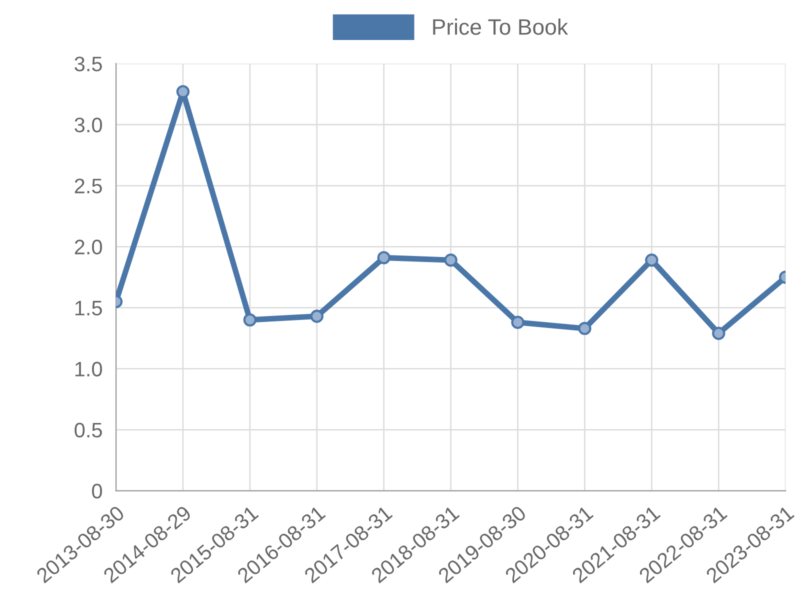  What do you see at coordinates (88, 64) in the screenshot?
I see `y-tick-label: 3.5` at bounding box center [88, 64].